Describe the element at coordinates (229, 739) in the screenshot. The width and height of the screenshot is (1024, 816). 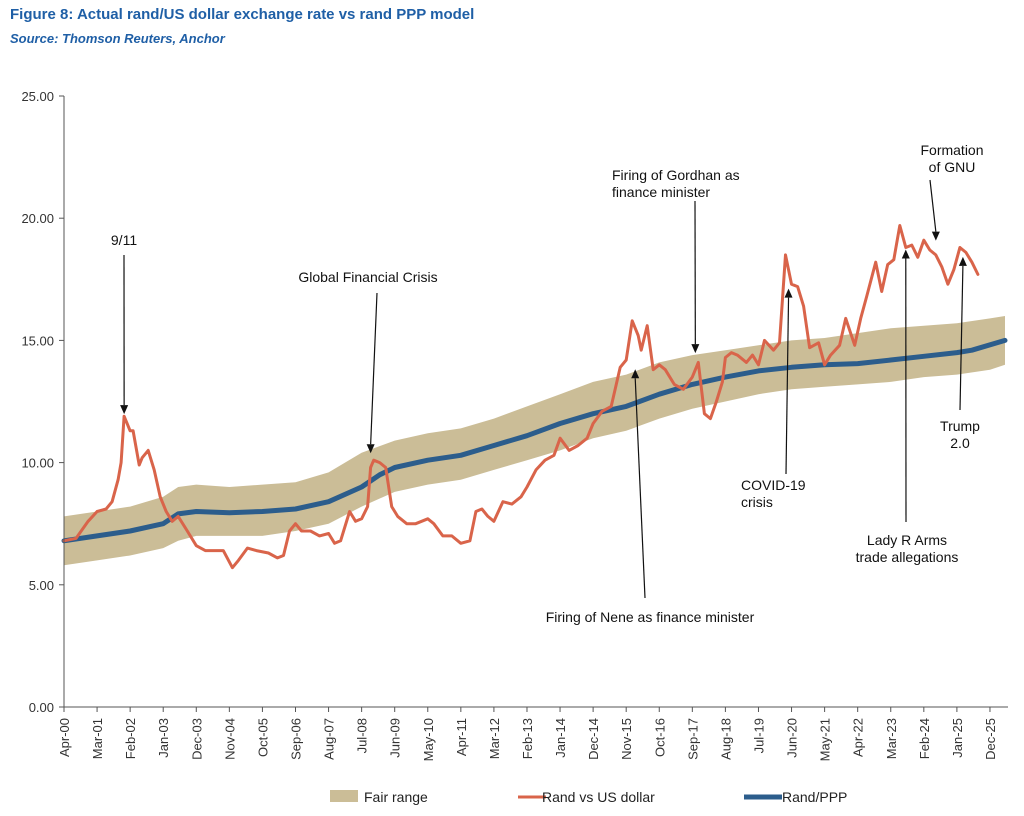
I see `x-tick-label: Nov-04` at that location.